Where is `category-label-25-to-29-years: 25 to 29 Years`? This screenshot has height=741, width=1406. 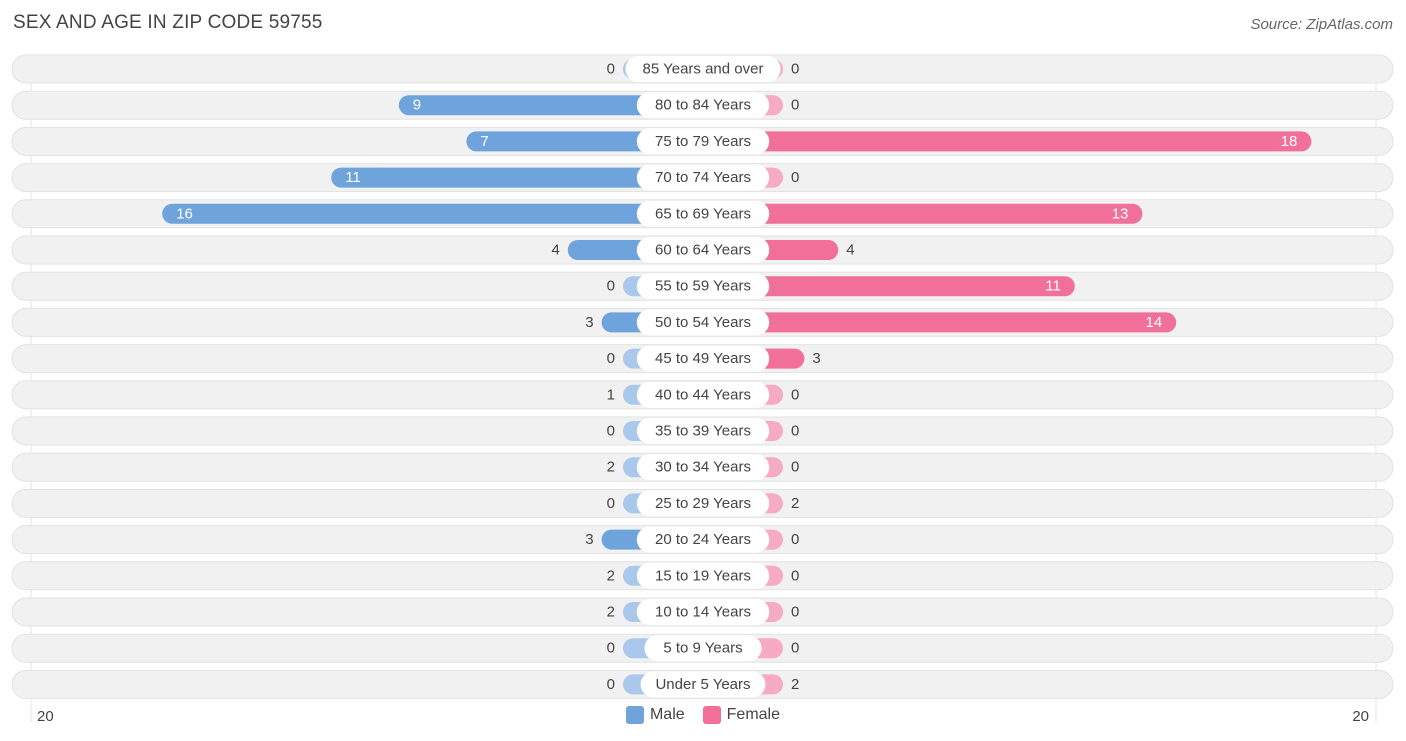 category-label-25-to-29-years: 25 to 29 Years is located at coordinates (703, 503).